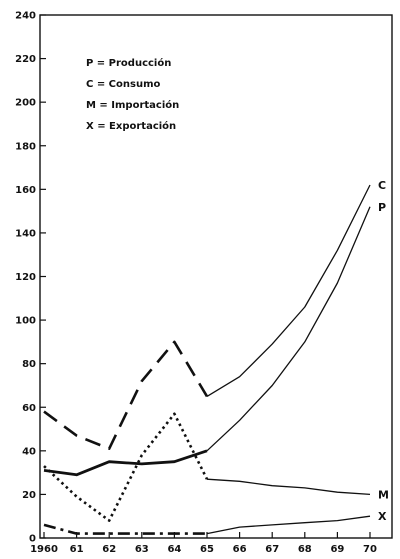 This screenshot has height=559, width=400. Describe the element at coordinates (25, 190) in the screenshot. I see `y-tick-label: 160` at that location.